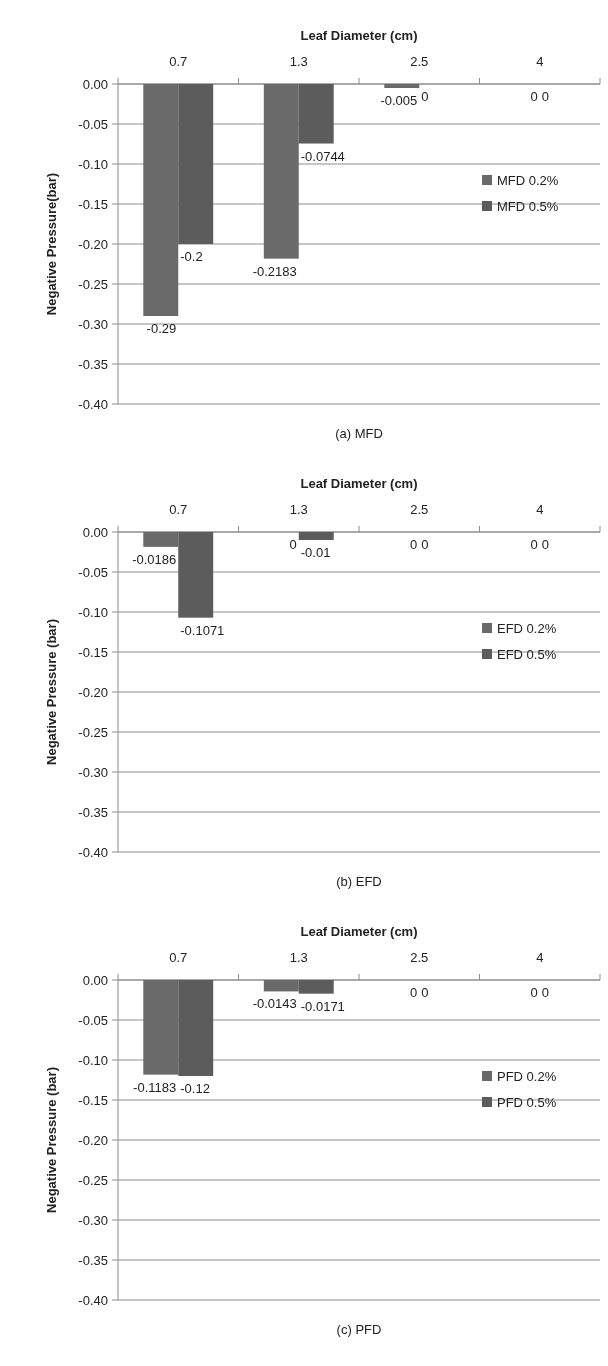  What do you see at coordinates (315, 552) in the screenshot?
I see `data-label: -0.01` at bounding box center [315, 552].